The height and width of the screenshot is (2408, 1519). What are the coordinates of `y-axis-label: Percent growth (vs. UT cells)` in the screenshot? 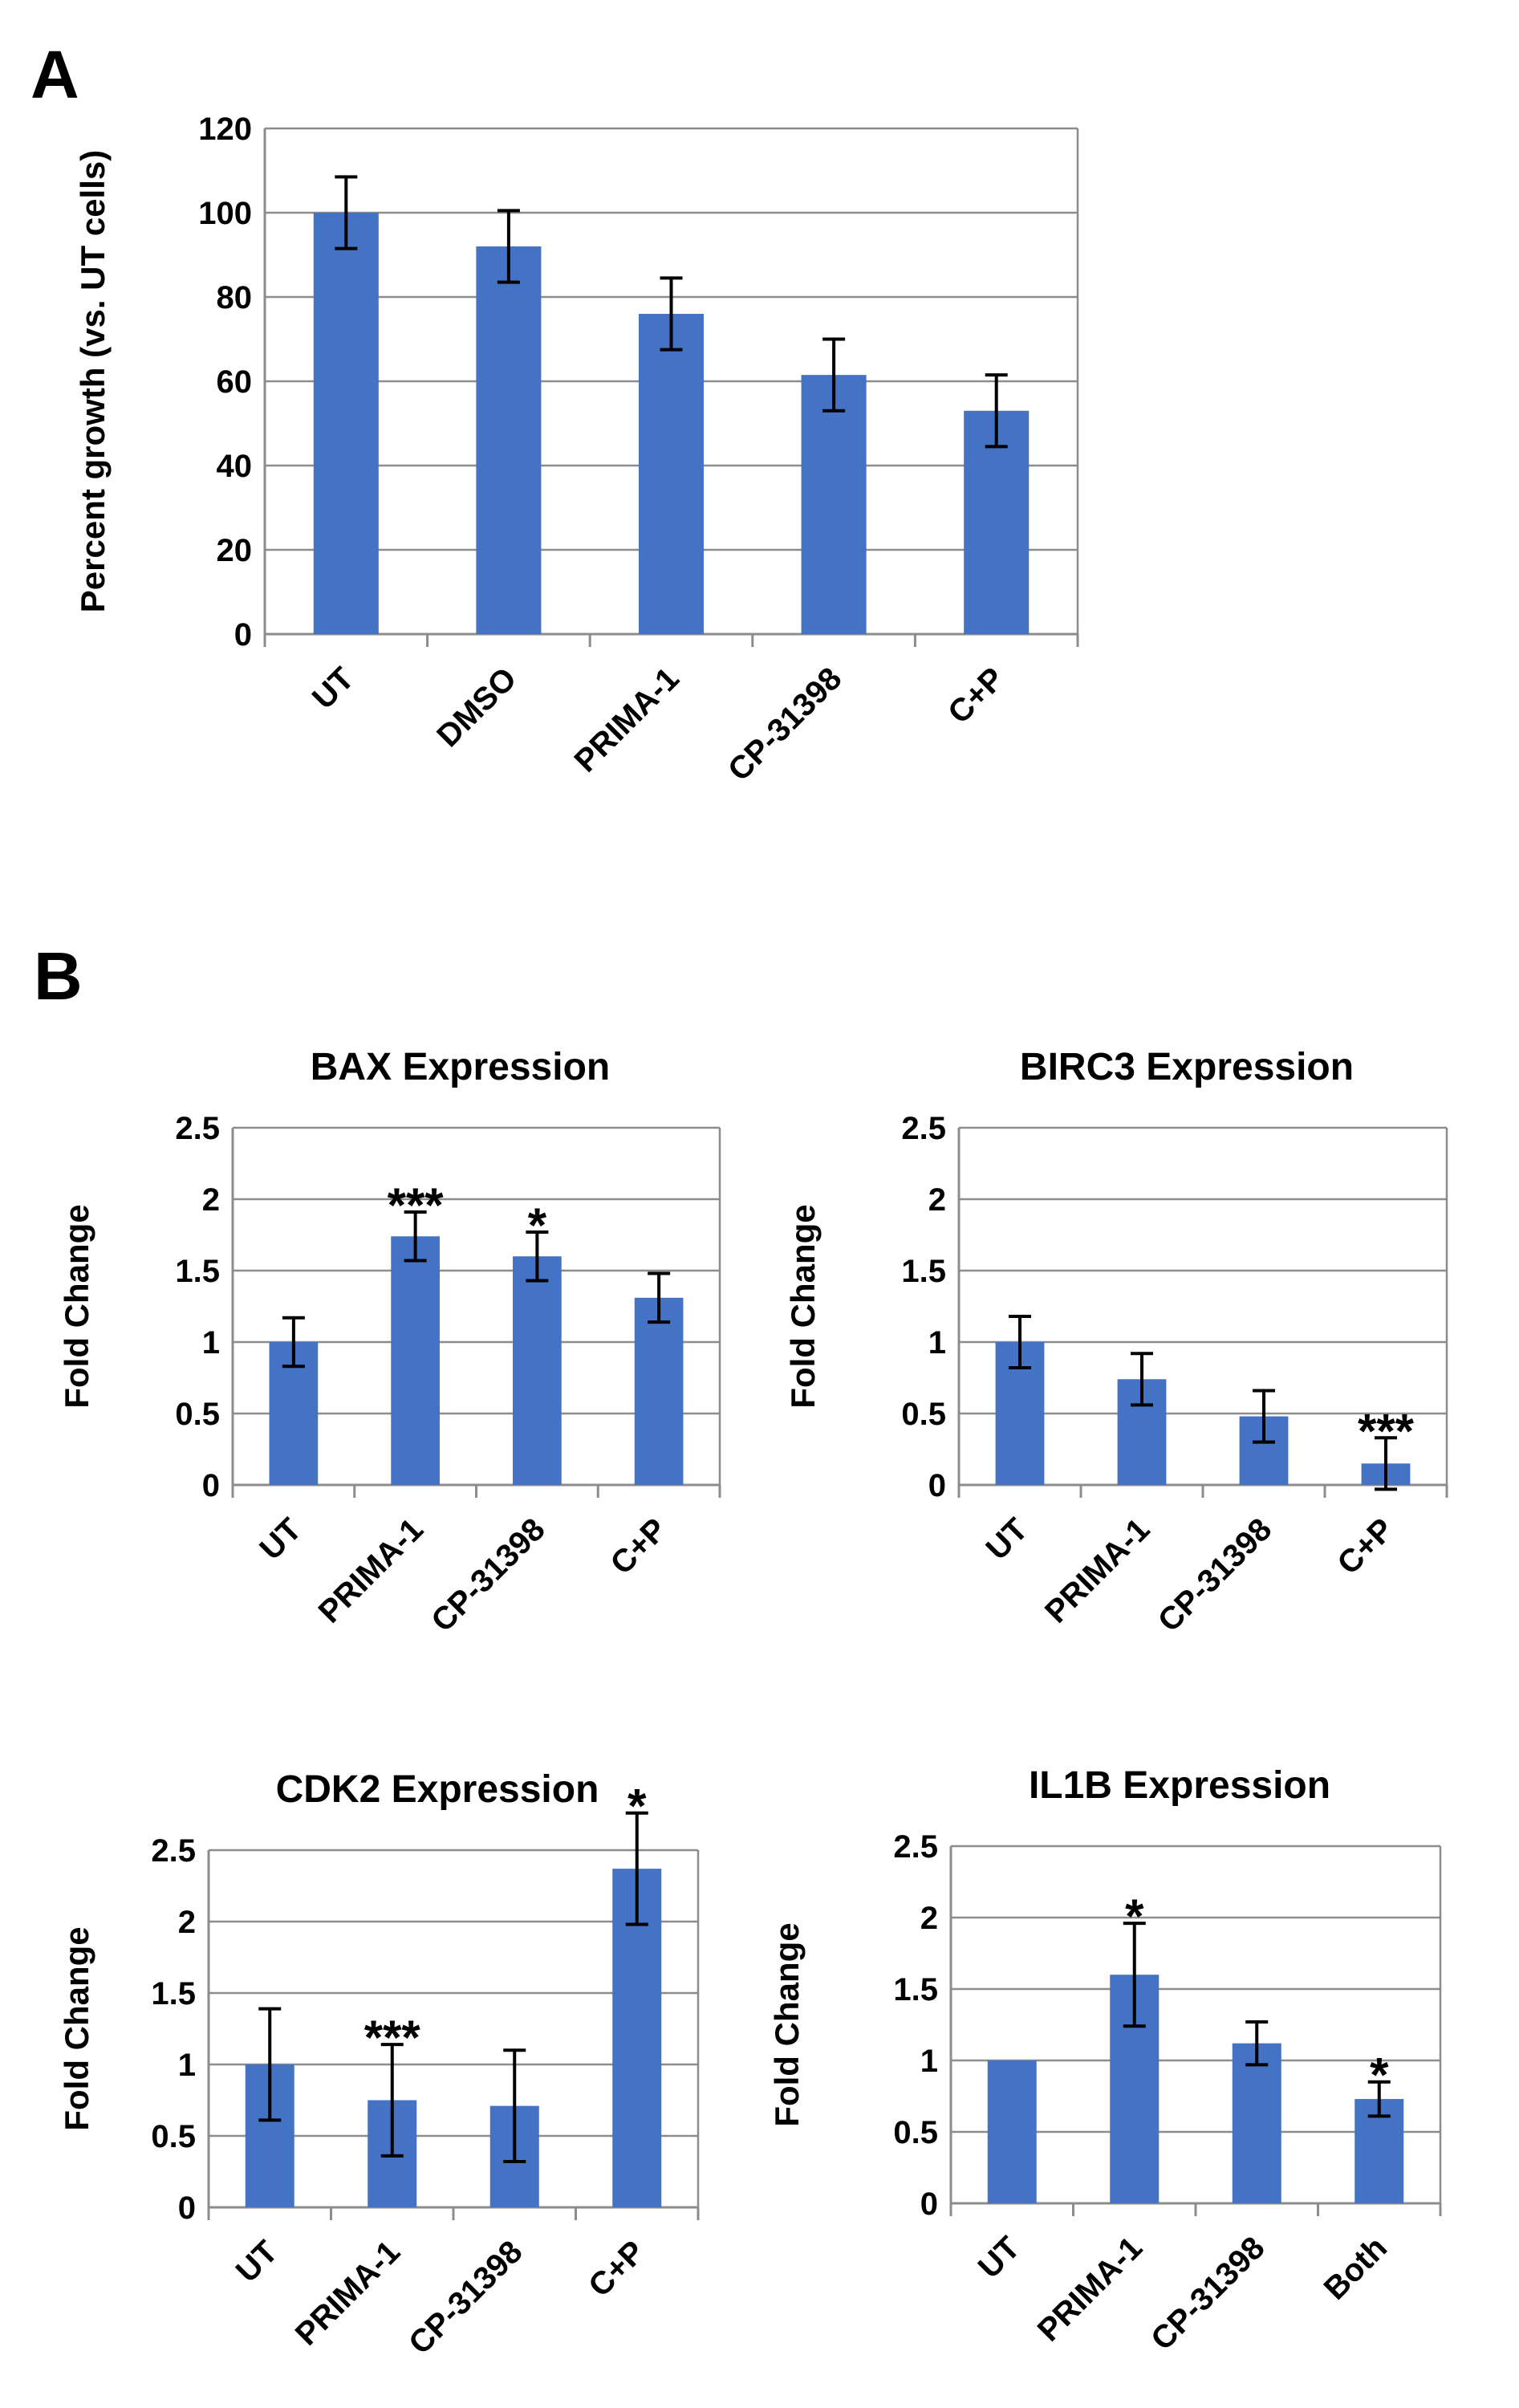 It's located at (93, 381).